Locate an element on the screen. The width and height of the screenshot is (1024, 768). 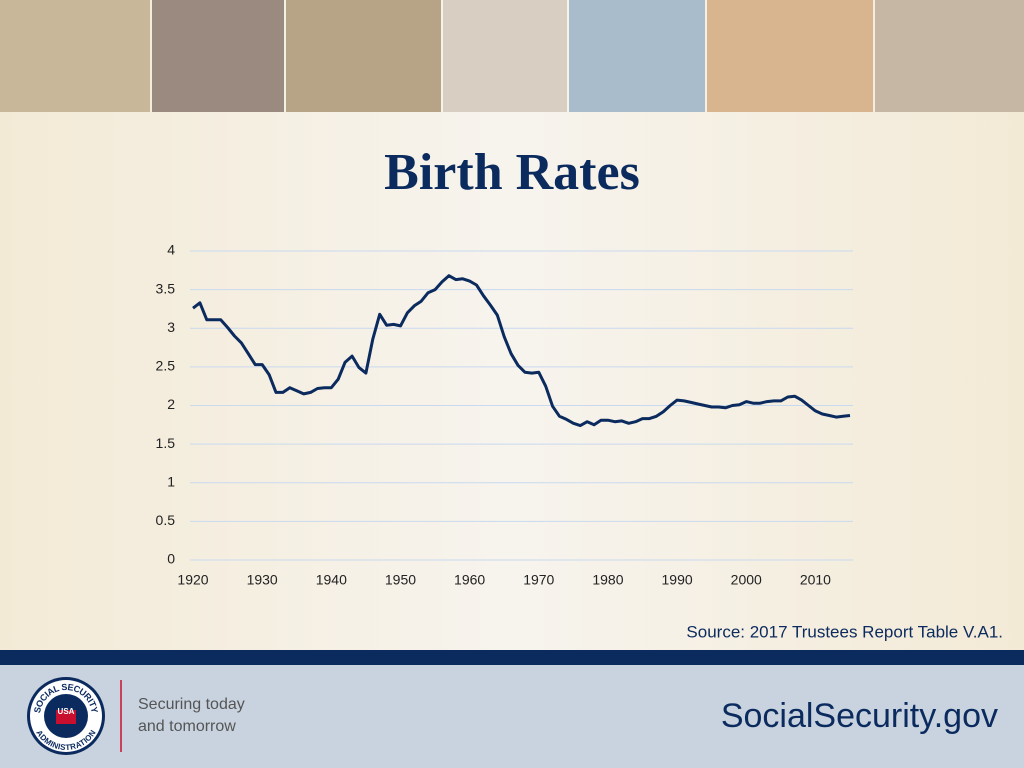
website: SocialSecurity.gov is located at coordinates (859, 716).